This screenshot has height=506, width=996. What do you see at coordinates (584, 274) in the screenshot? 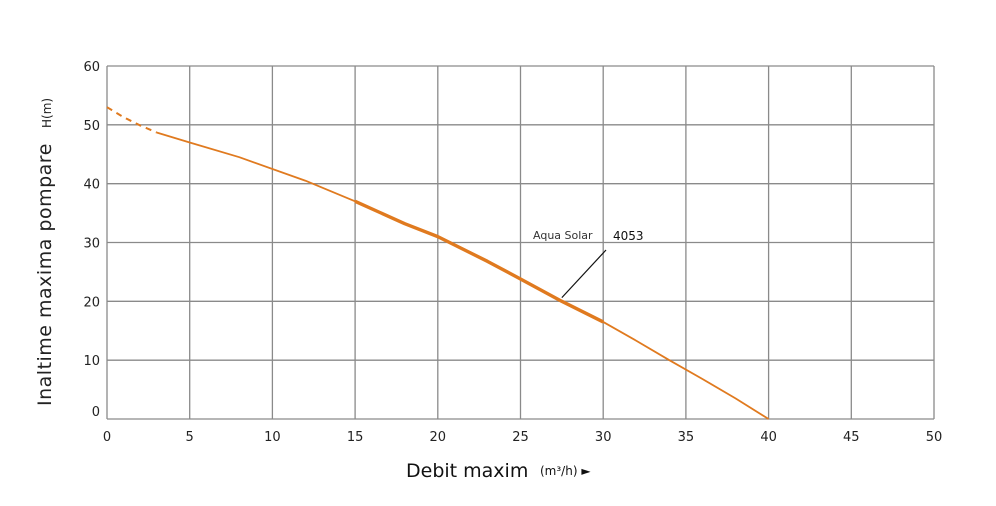
I see `annotation-pointer-line` at bounding box center [584, 274].